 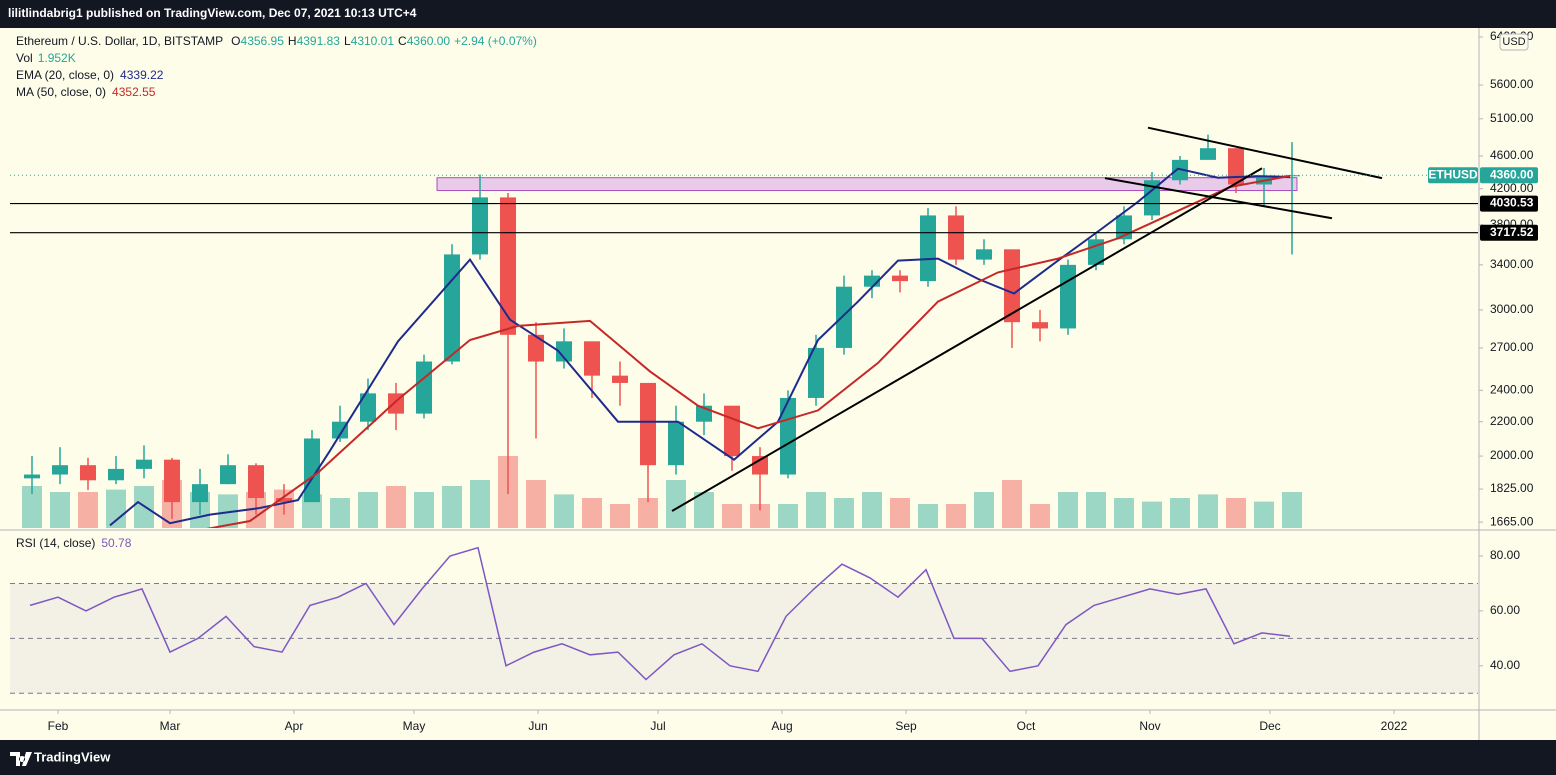 I want to click on trendline, so click(x=1218, y=198).